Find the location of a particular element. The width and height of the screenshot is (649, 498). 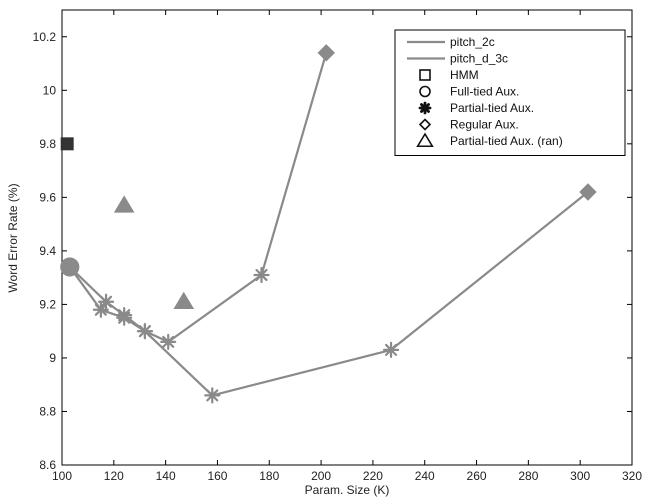

x-tick-label: 280 is located at coordinates (528, 476).